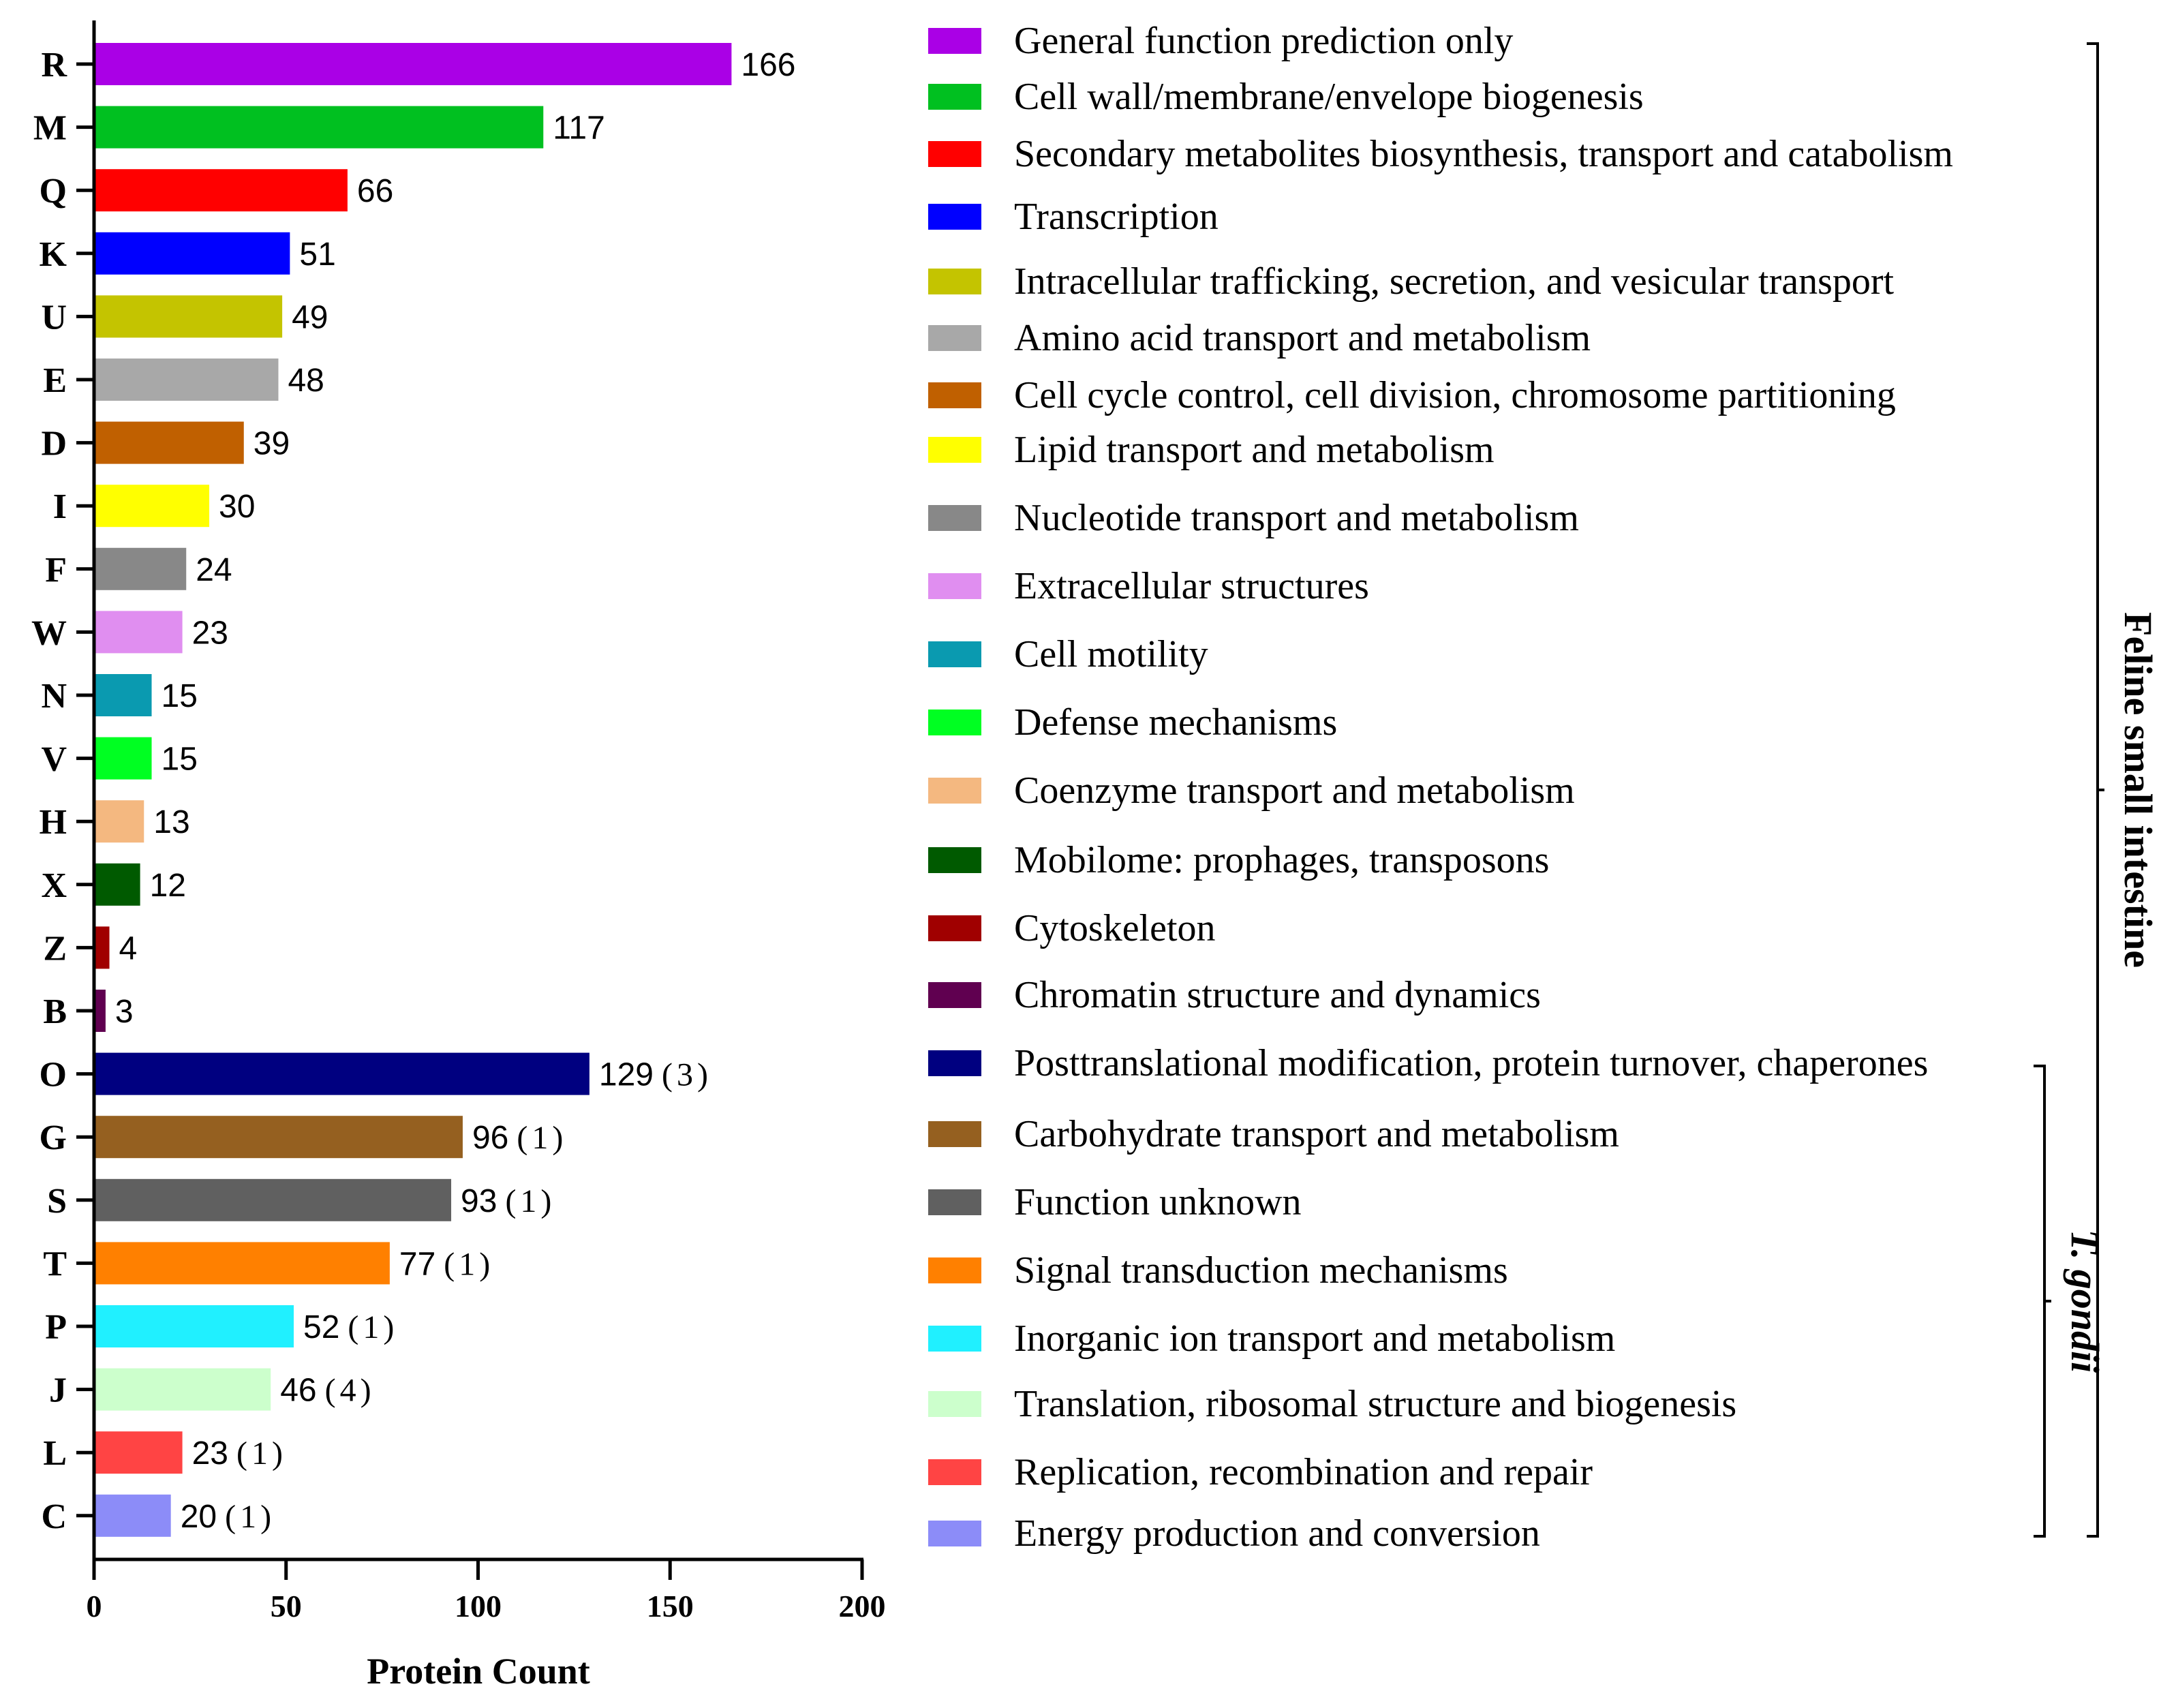  Describe the element at coordinates (102, 947) in the screenshot. I see `bar-z` at that location.